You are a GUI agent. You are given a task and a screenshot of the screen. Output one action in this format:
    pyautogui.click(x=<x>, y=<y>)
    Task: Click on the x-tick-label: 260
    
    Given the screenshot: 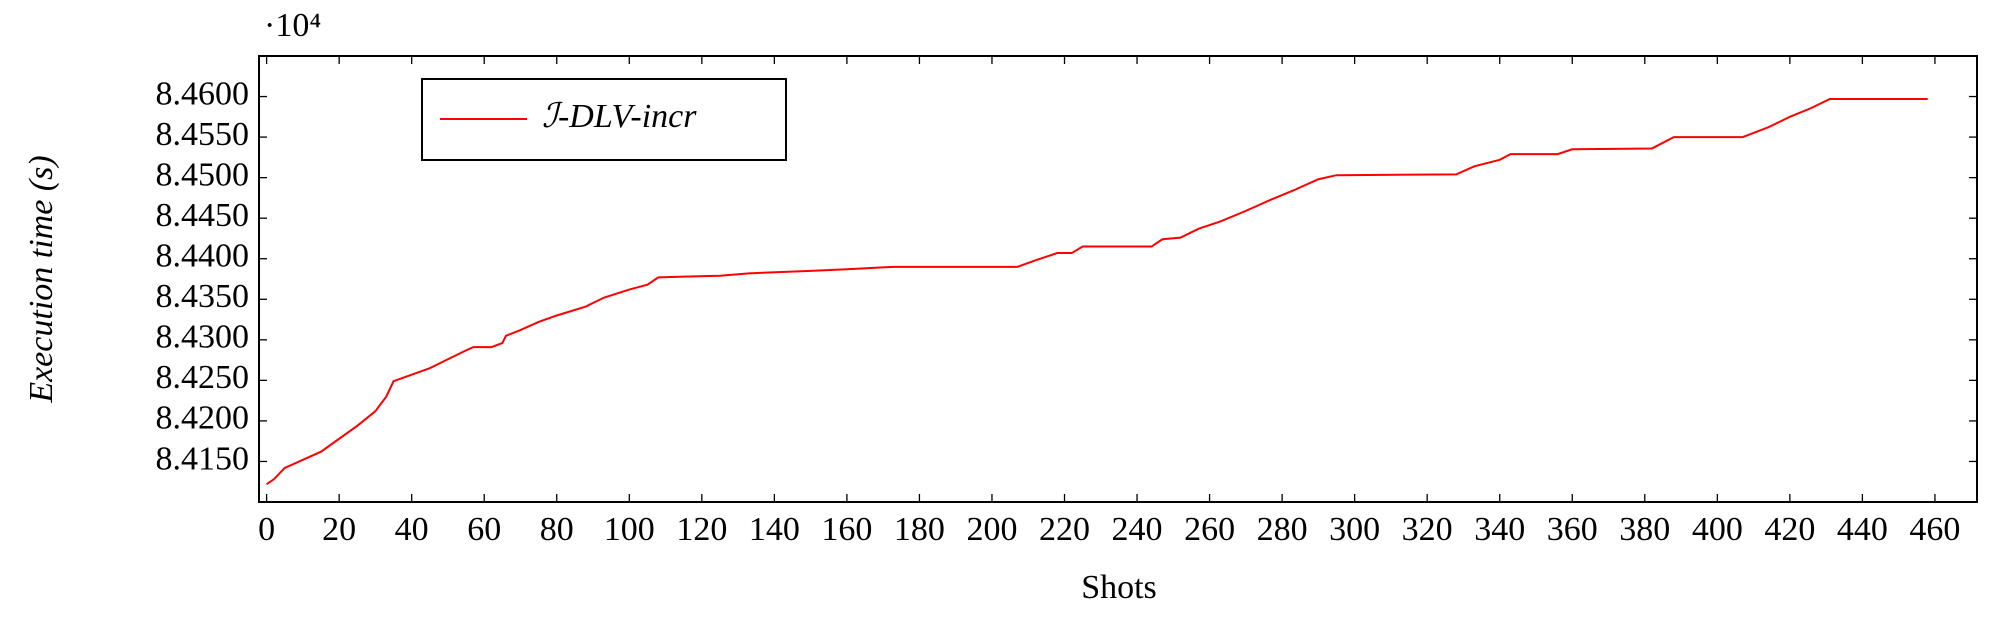 What is the action you would take?
    pyautogui.click(x=1209, y=529)
    